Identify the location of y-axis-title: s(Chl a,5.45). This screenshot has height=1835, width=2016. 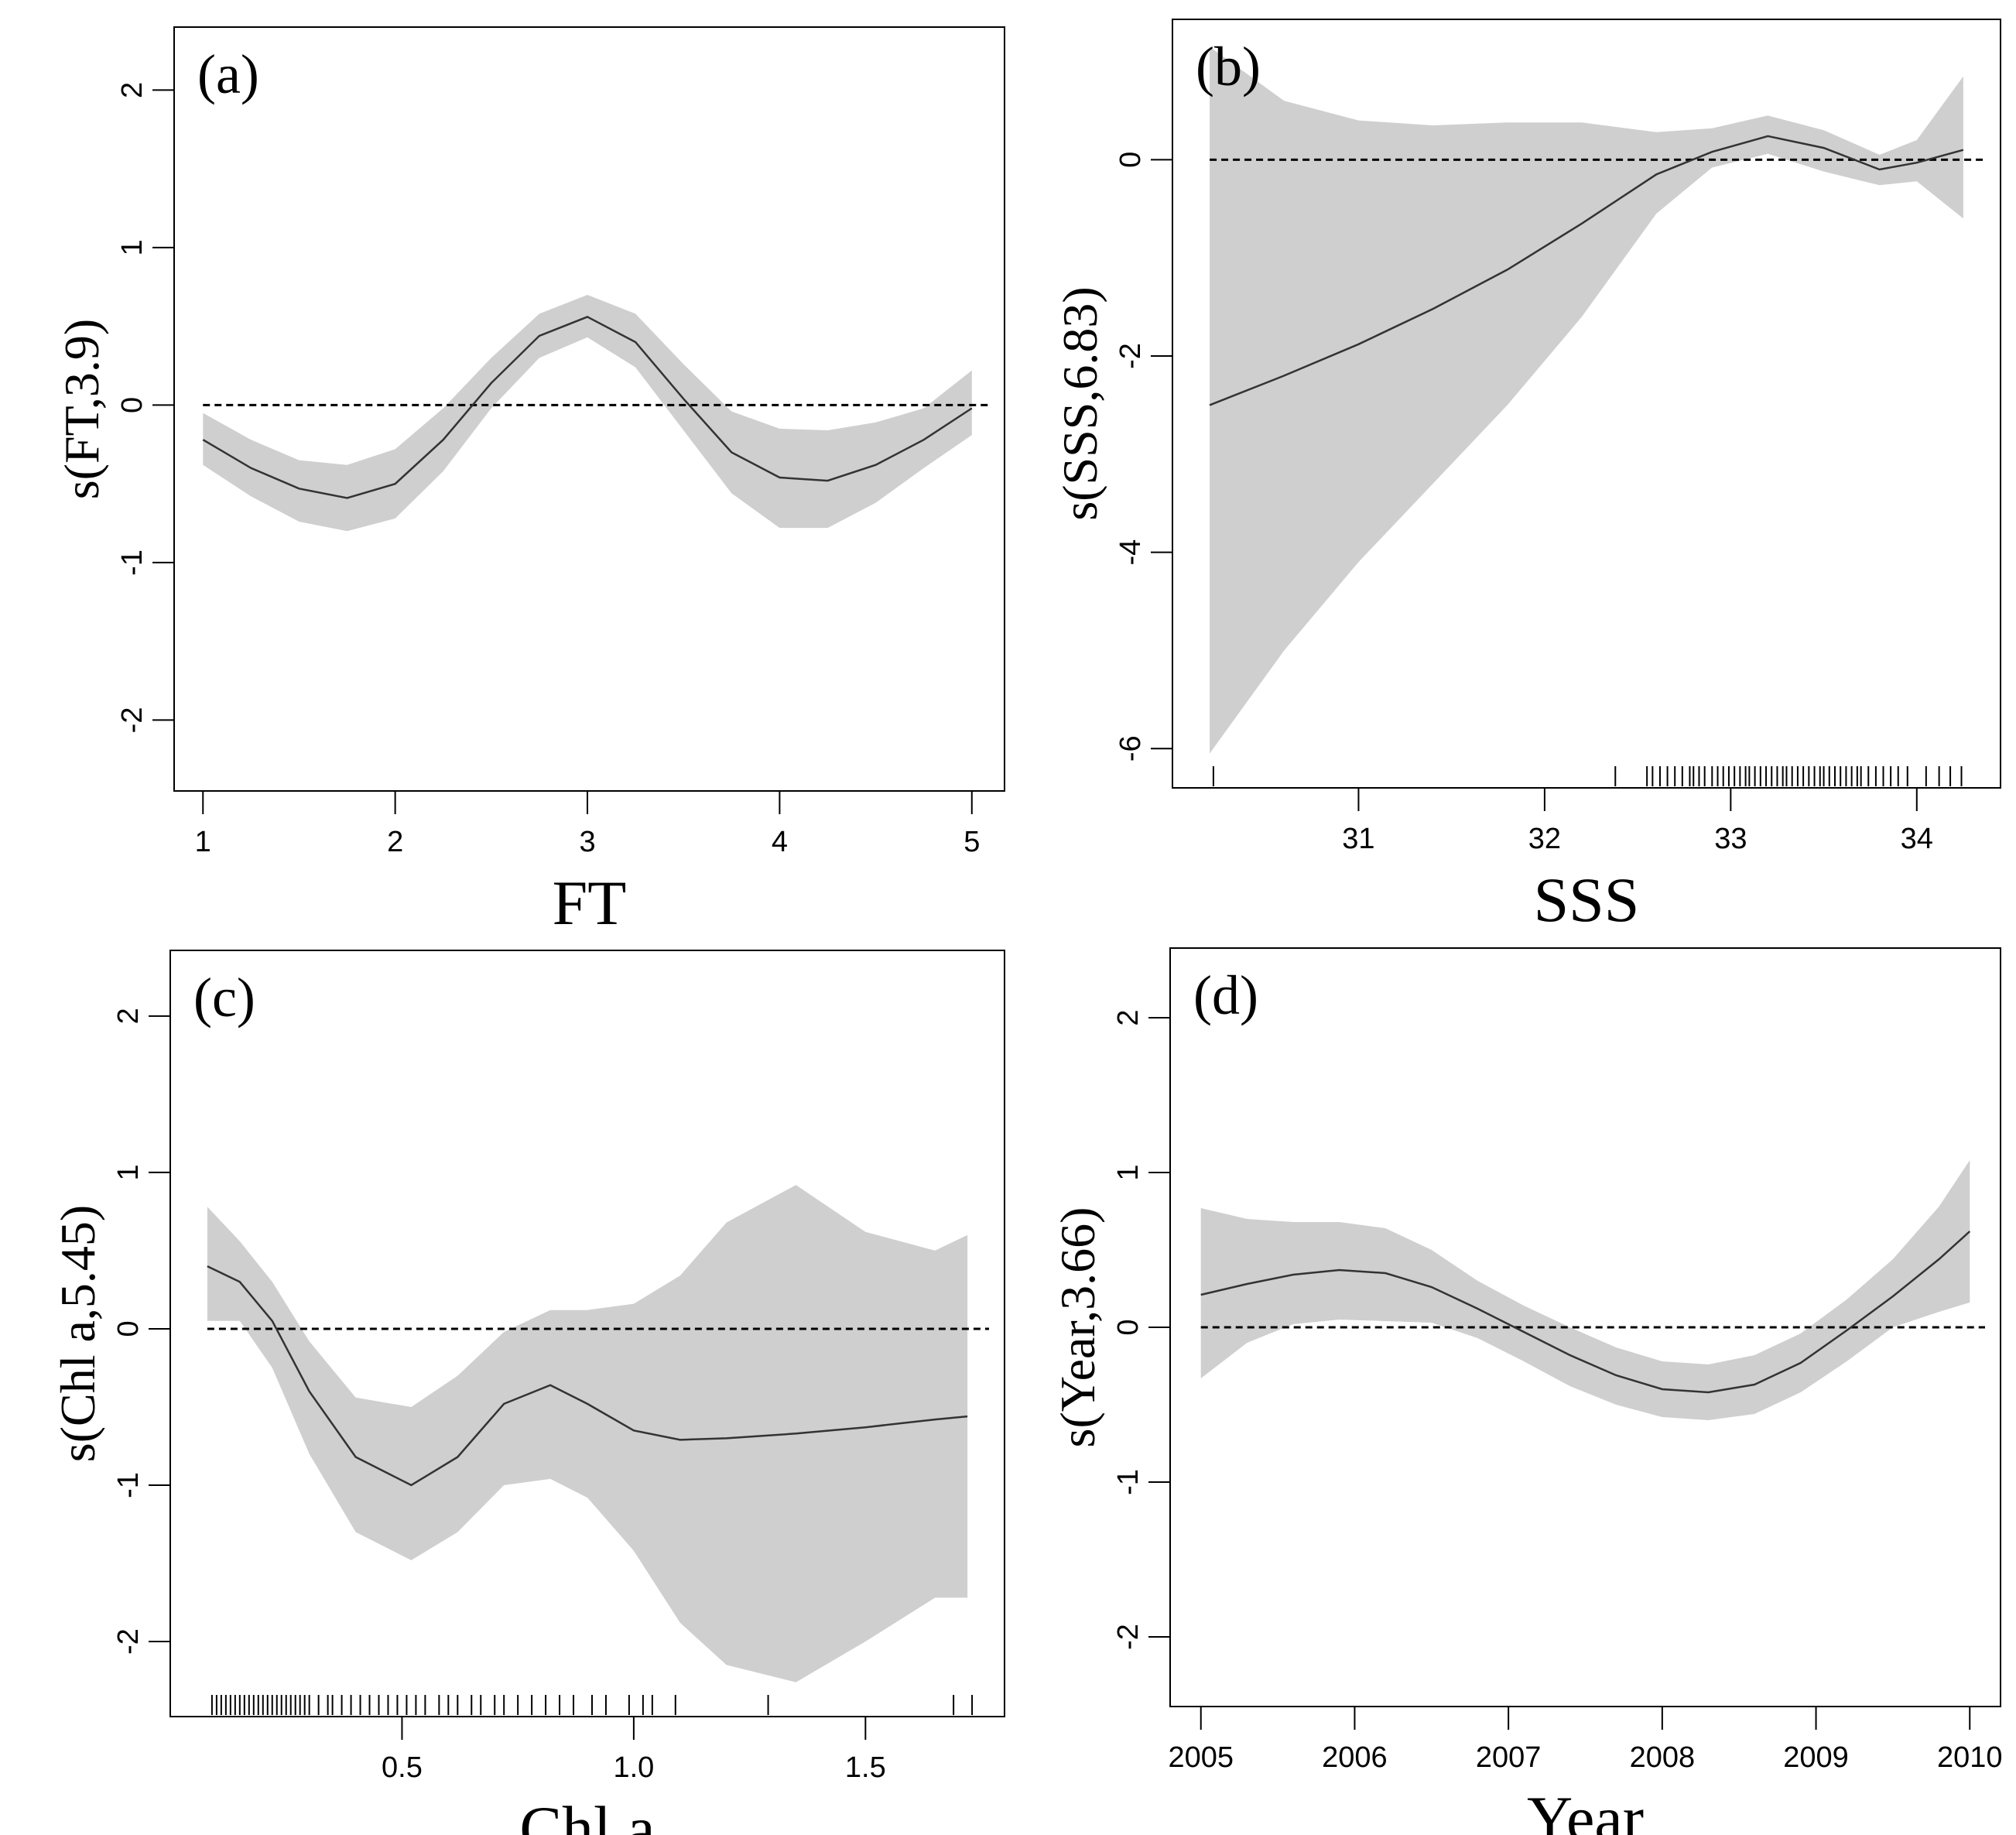
(77, 1333).